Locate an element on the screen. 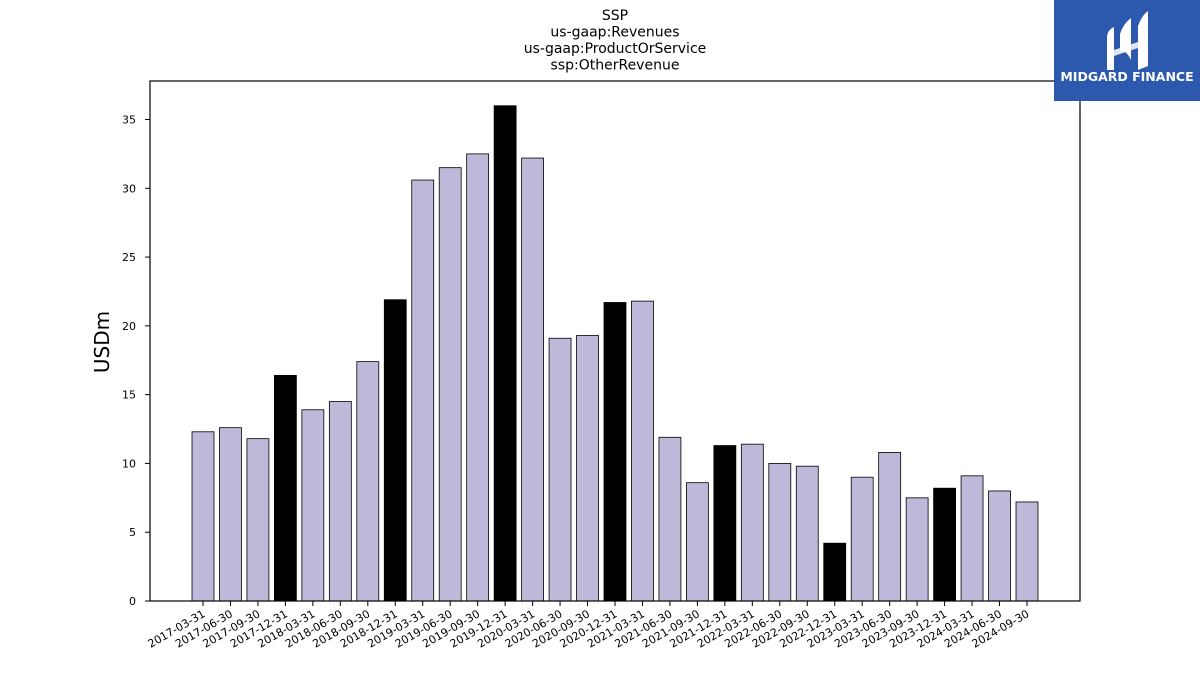 Image resolution: width=1200 pixels, height=675 pixels. y-tick-label: 25 is located at coordinates (129, 257).